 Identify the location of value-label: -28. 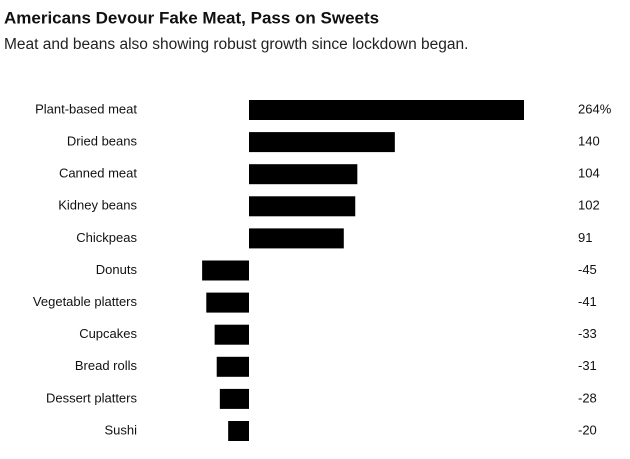
(587, 397).